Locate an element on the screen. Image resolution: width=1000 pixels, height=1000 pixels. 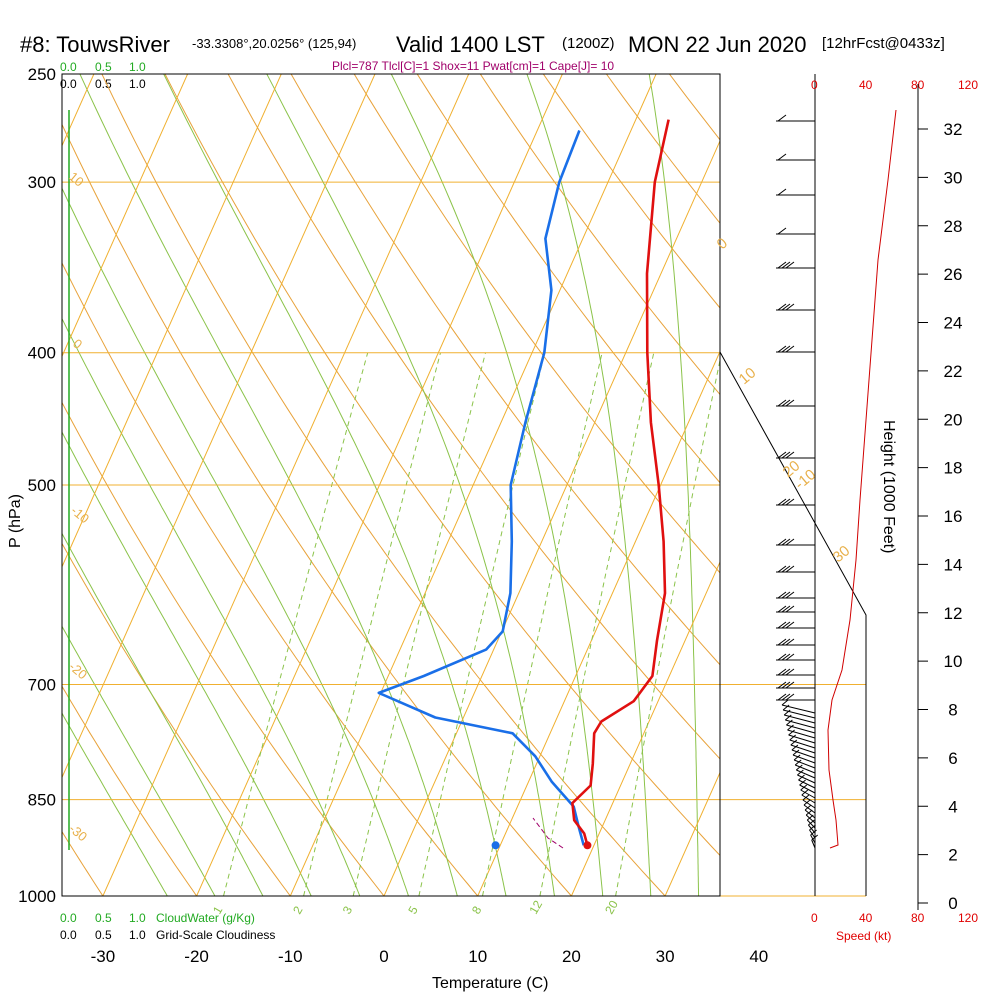
zulu-time: (1200Z) is located at coordinates (588, 43).